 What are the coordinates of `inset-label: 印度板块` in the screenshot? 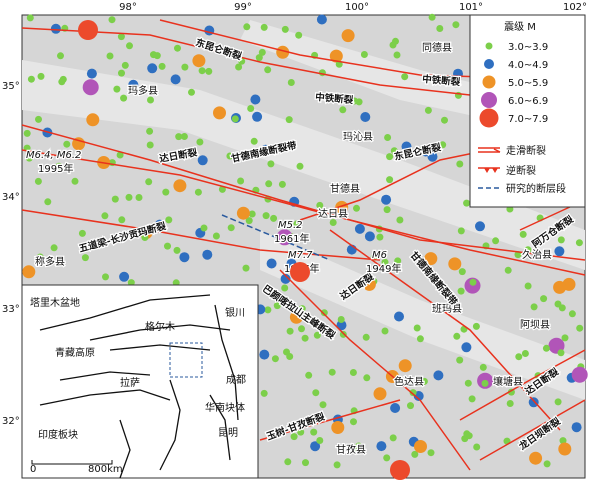 It's located at (58, 434).